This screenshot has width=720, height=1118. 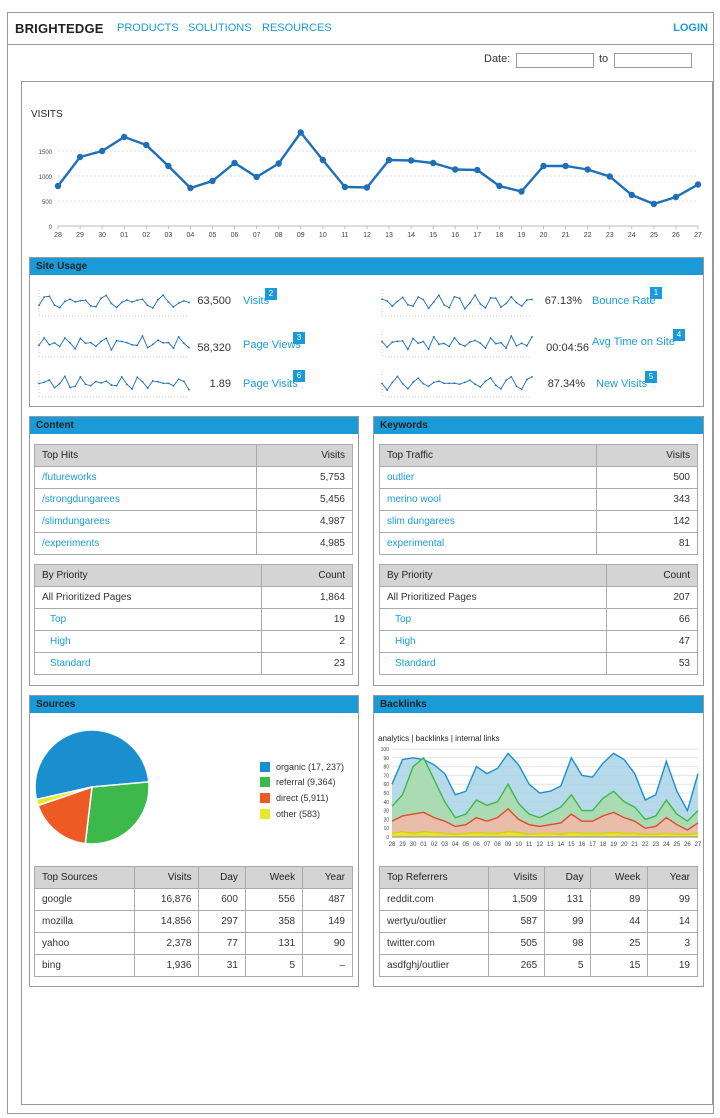 What do you see at coordinates (84, 899) in the screenshot?
I see `table-cell: google` at bounding box center [84, 899].